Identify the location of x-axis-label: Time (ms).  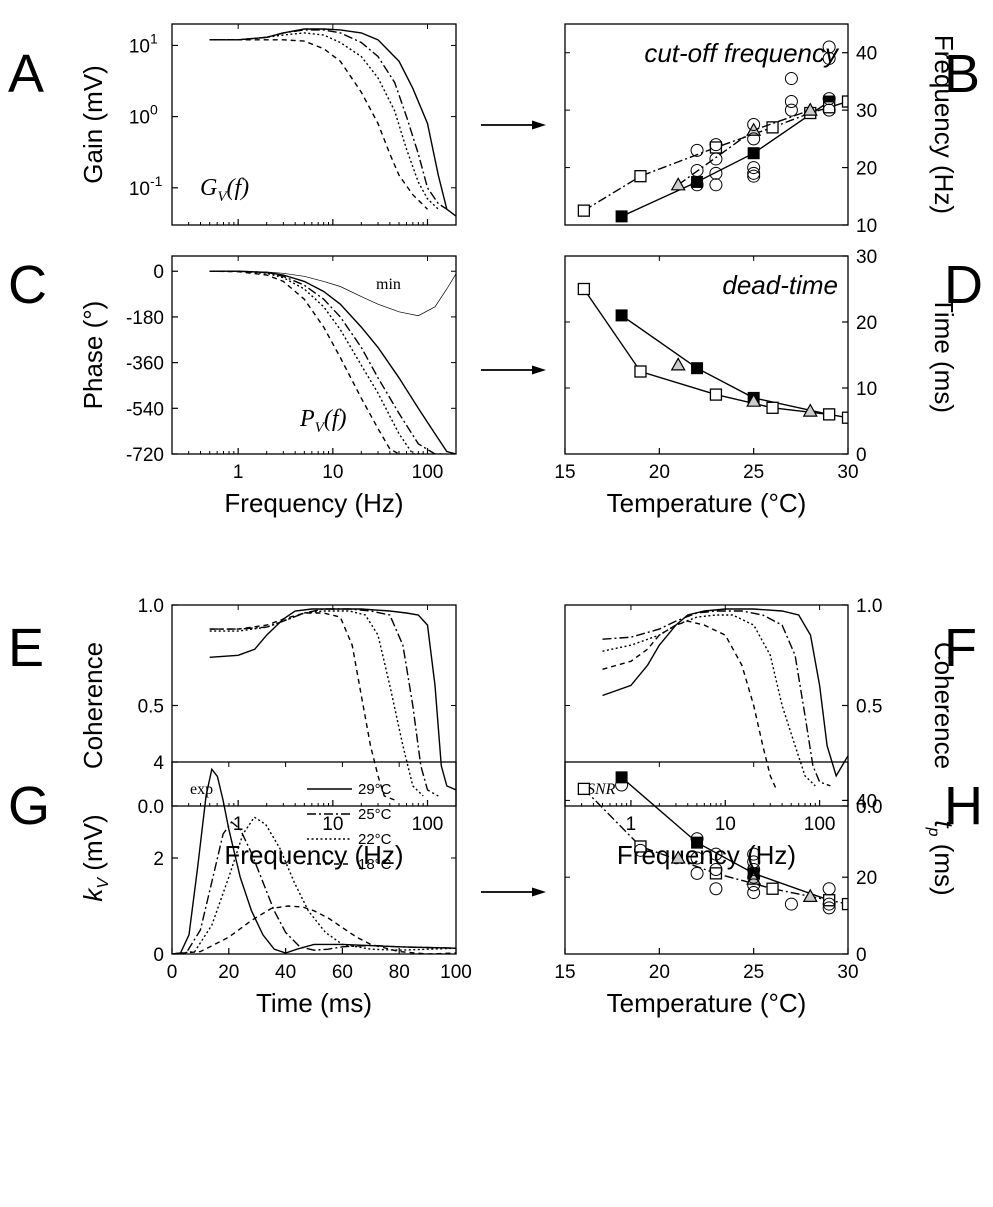
(314, 1003).